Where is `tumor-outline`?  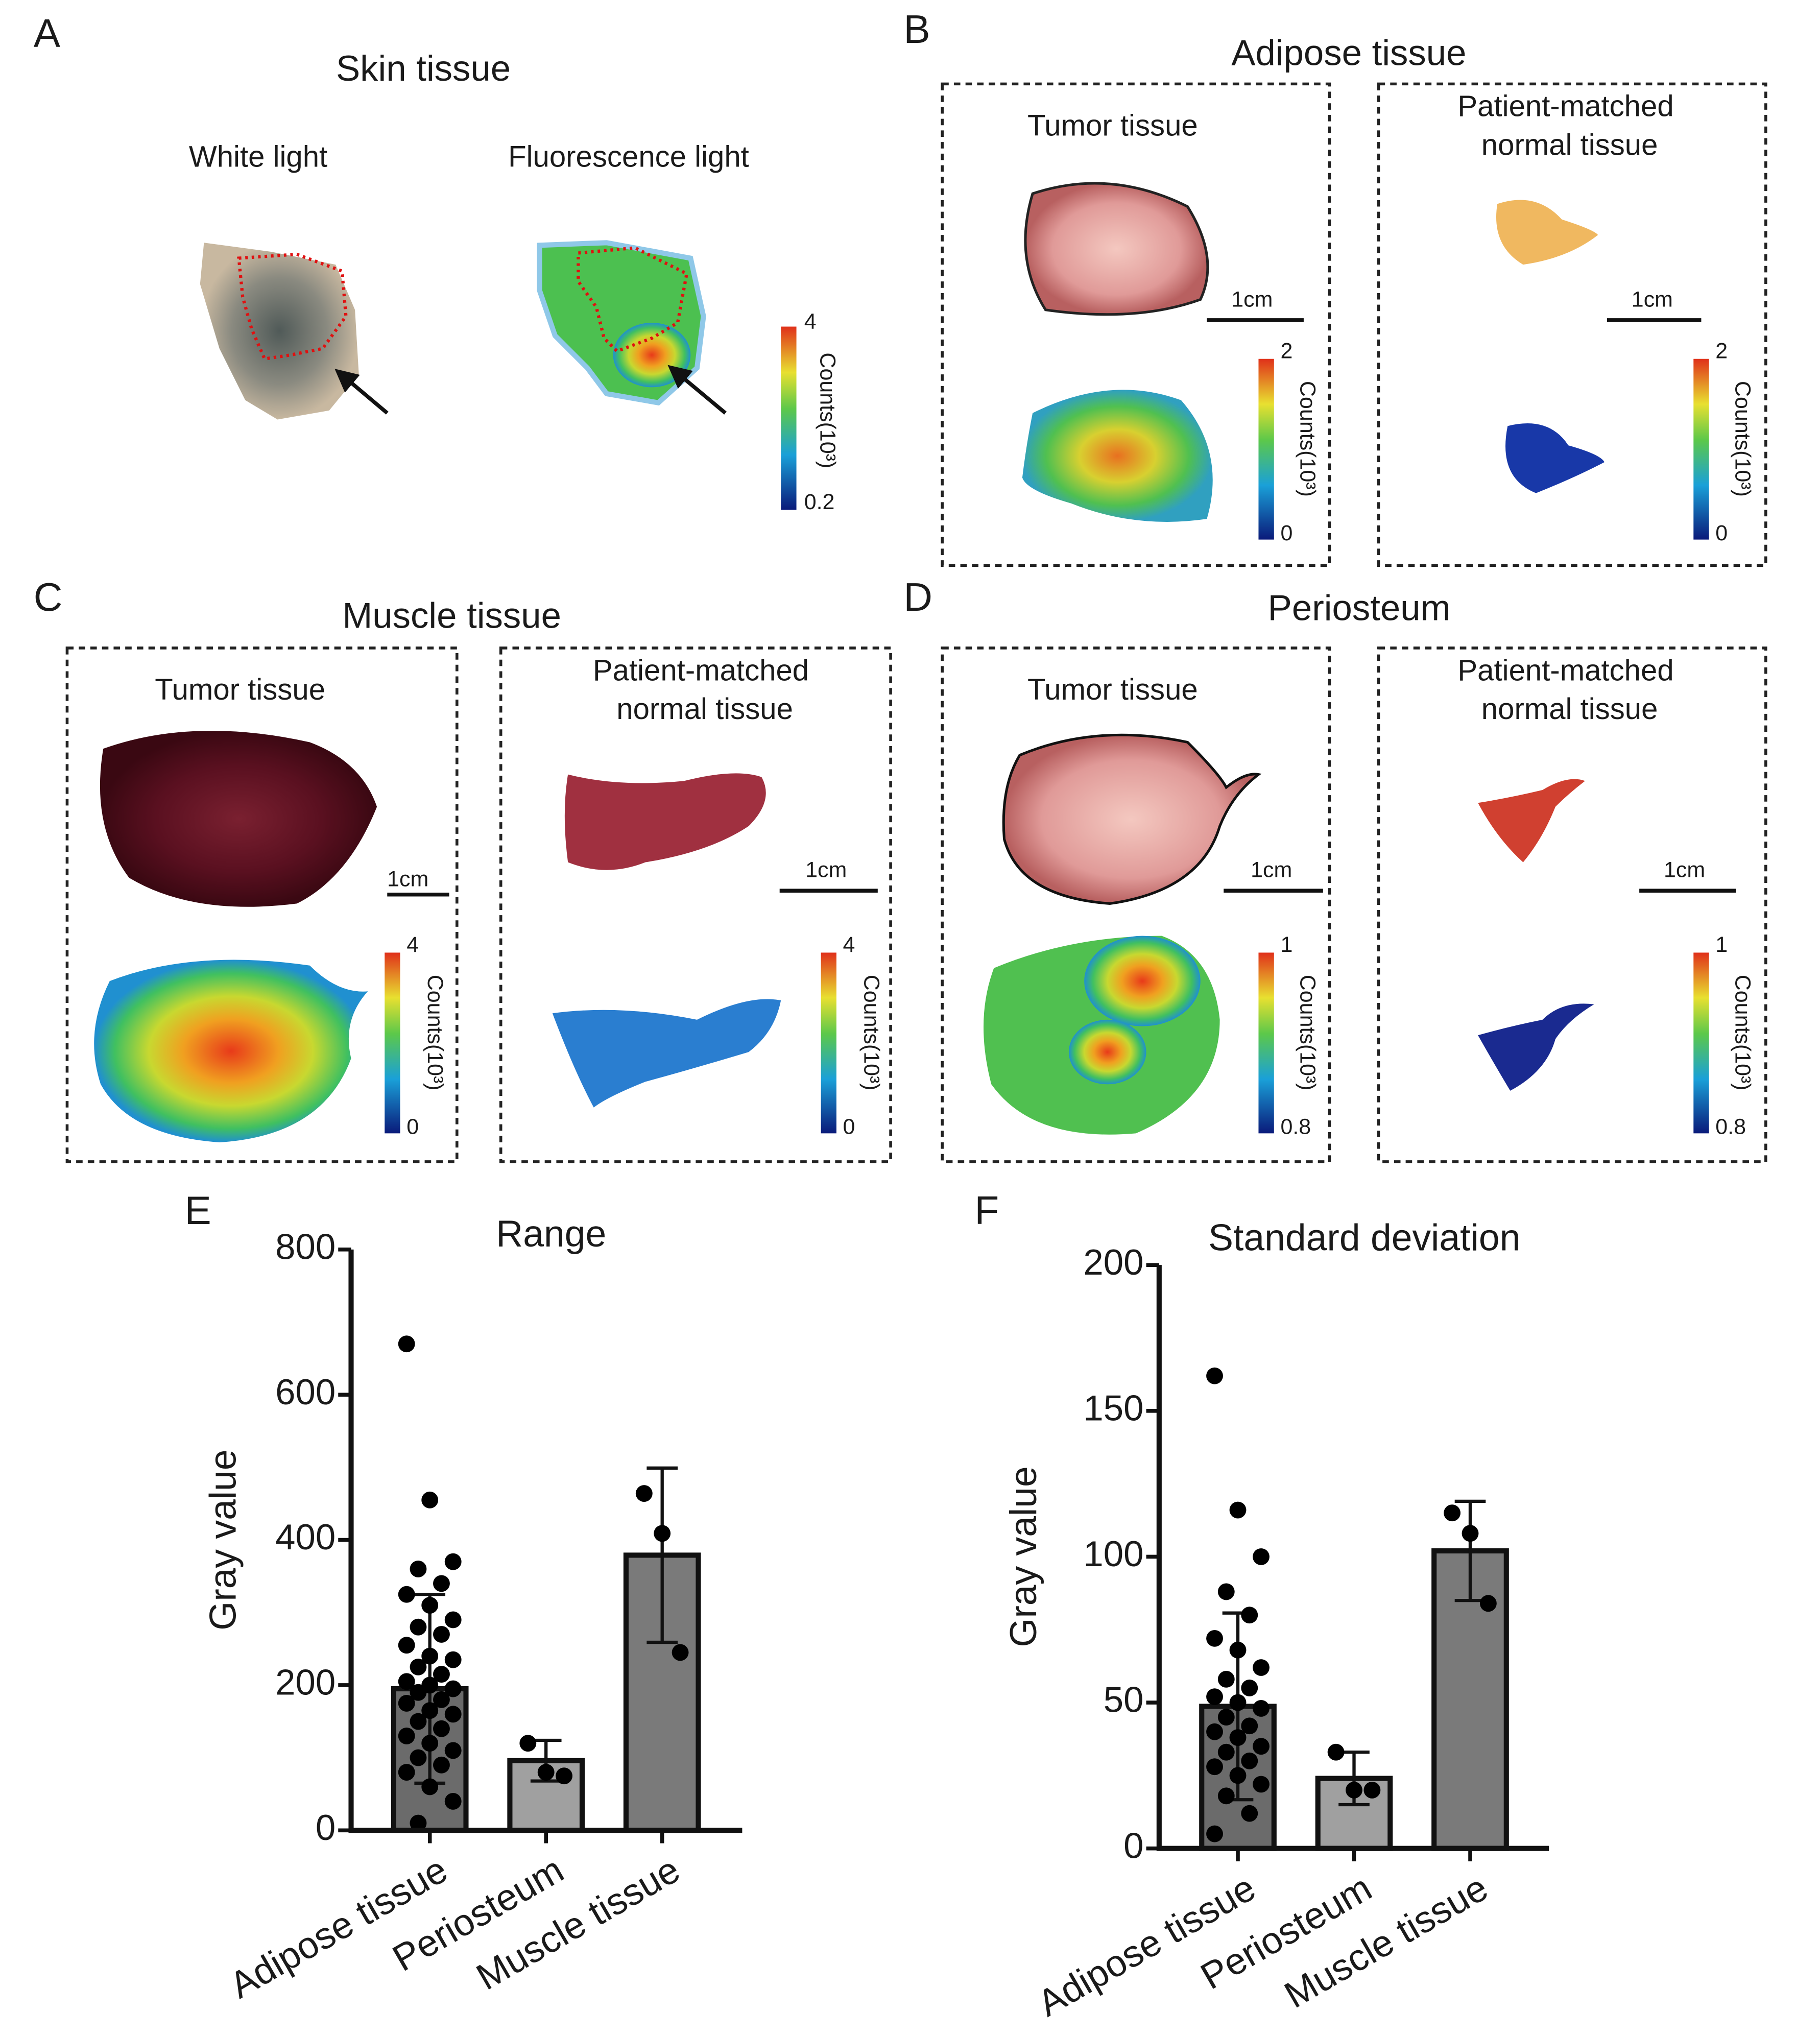 tumor-outline is located at coordinates (292, 306).